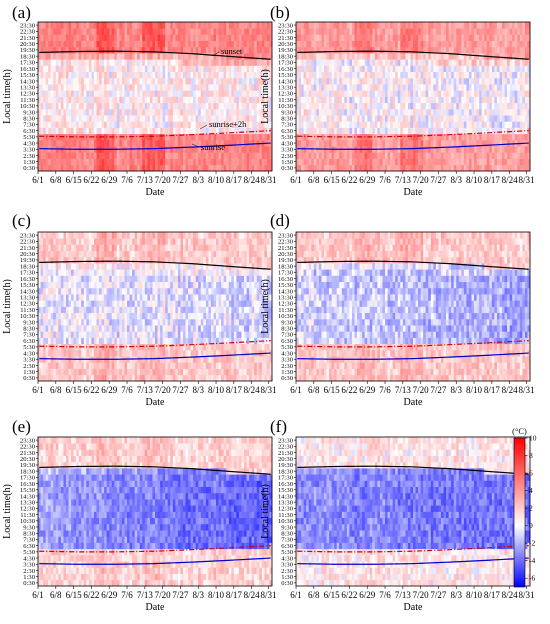 The width and height of the screenshot is (550, 624). I want to click on sunrise2-line, so click(155, 134).